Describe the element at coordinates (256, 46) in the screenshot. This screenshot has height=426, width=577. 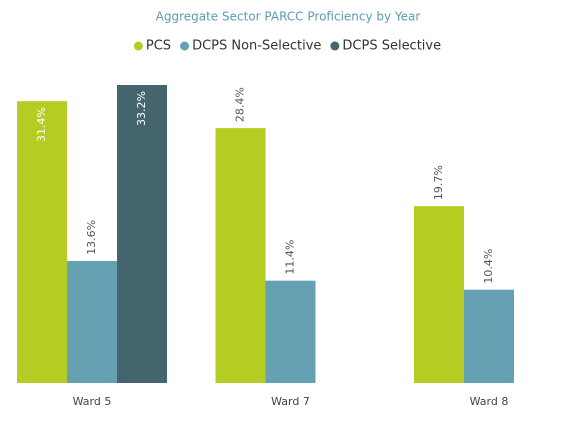
I see `legend-label: DCPS Non-Selective` at that location.